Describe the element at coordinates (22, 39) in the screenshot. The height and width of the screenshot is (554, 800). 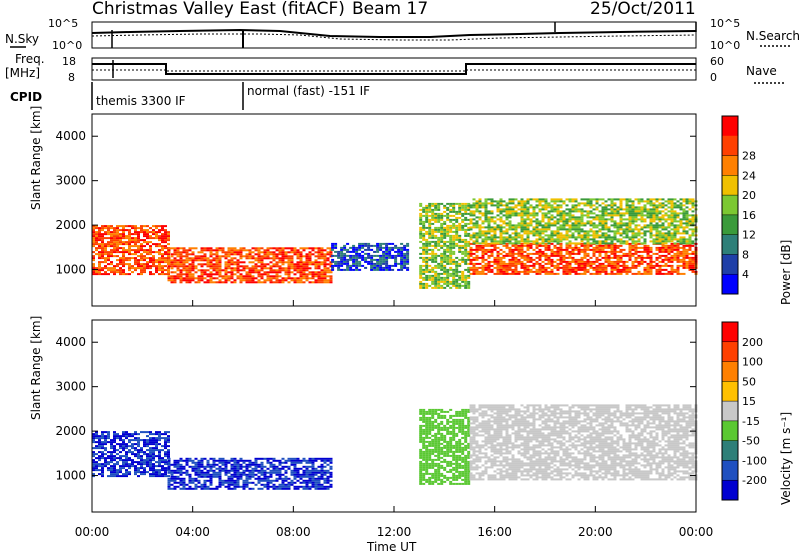
I see `nsky-label: N.Sky` at that location.